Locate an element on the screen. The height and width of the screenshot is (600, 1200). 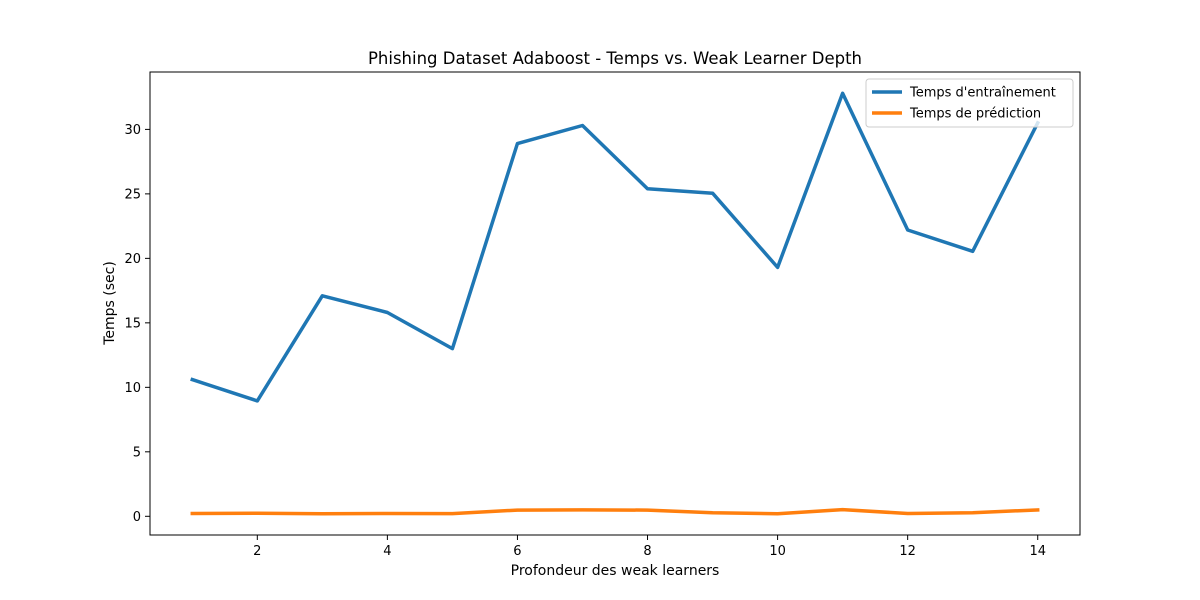
y-axis: 0 5 10 15 20 25 30 is located at coordinates (137, 324).